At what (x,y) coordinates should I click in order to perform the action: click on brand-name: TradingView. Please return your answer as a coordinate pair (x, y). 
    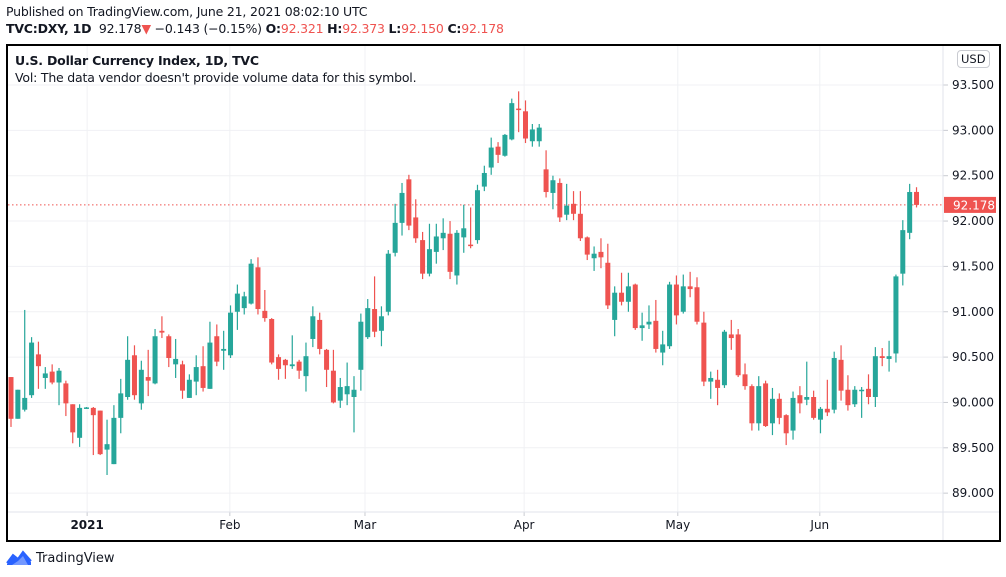
    Looking at the image, I should click on (75, 558).